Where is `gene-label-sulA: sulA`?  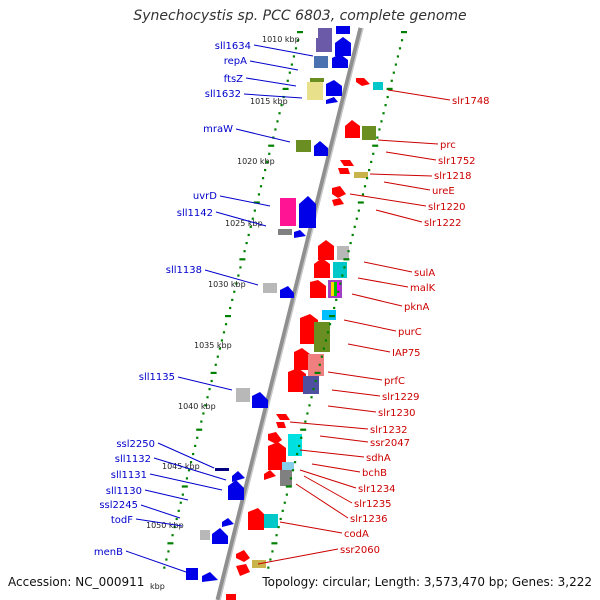 gene-label-sulA: sulA is located at coordinates (424, 273).